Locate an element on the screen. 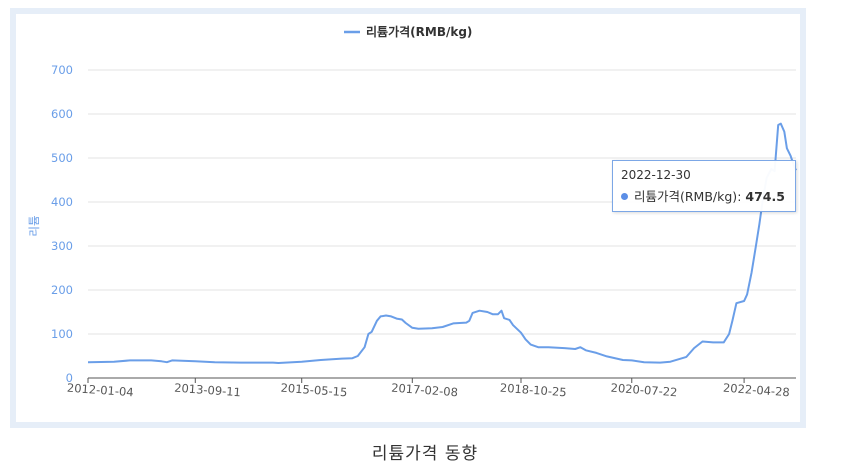 The height and width of the screenshot is (476, 850). tooltip-row: 리튬가격(RMB/kg): 474.5 is located at coordinates (703, 195).